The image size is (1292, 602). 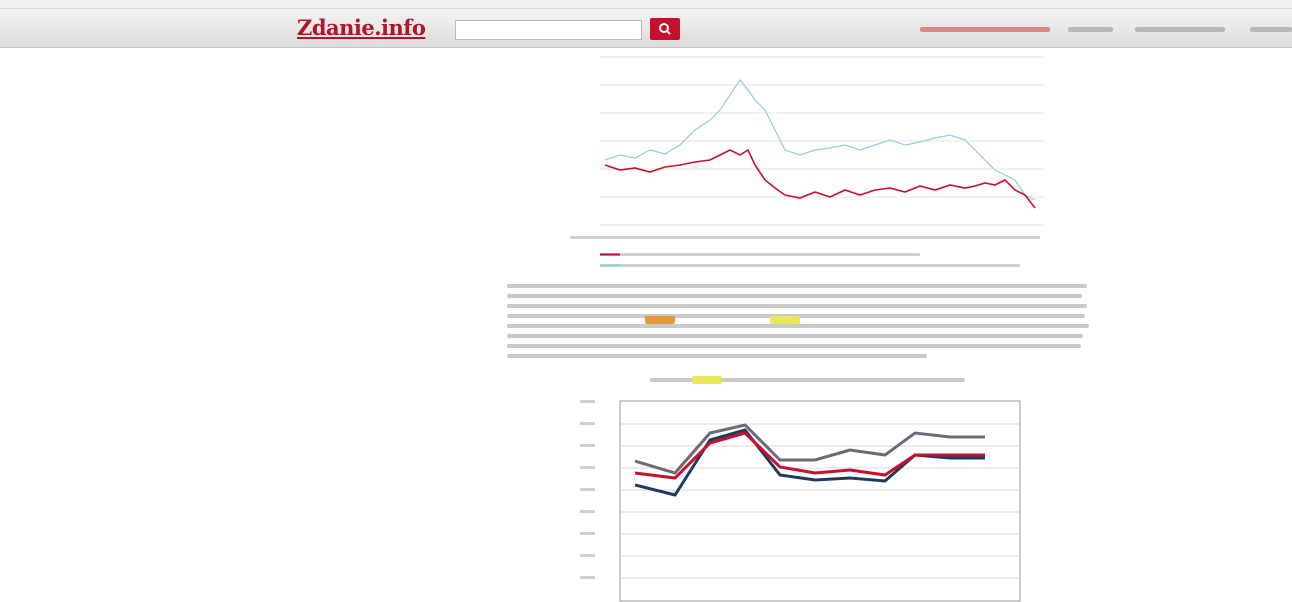 What do you see at coordinates (646, 28) in the screenshot?
I see `site-header: Zdanie.info` at bounding box center [646, 28].